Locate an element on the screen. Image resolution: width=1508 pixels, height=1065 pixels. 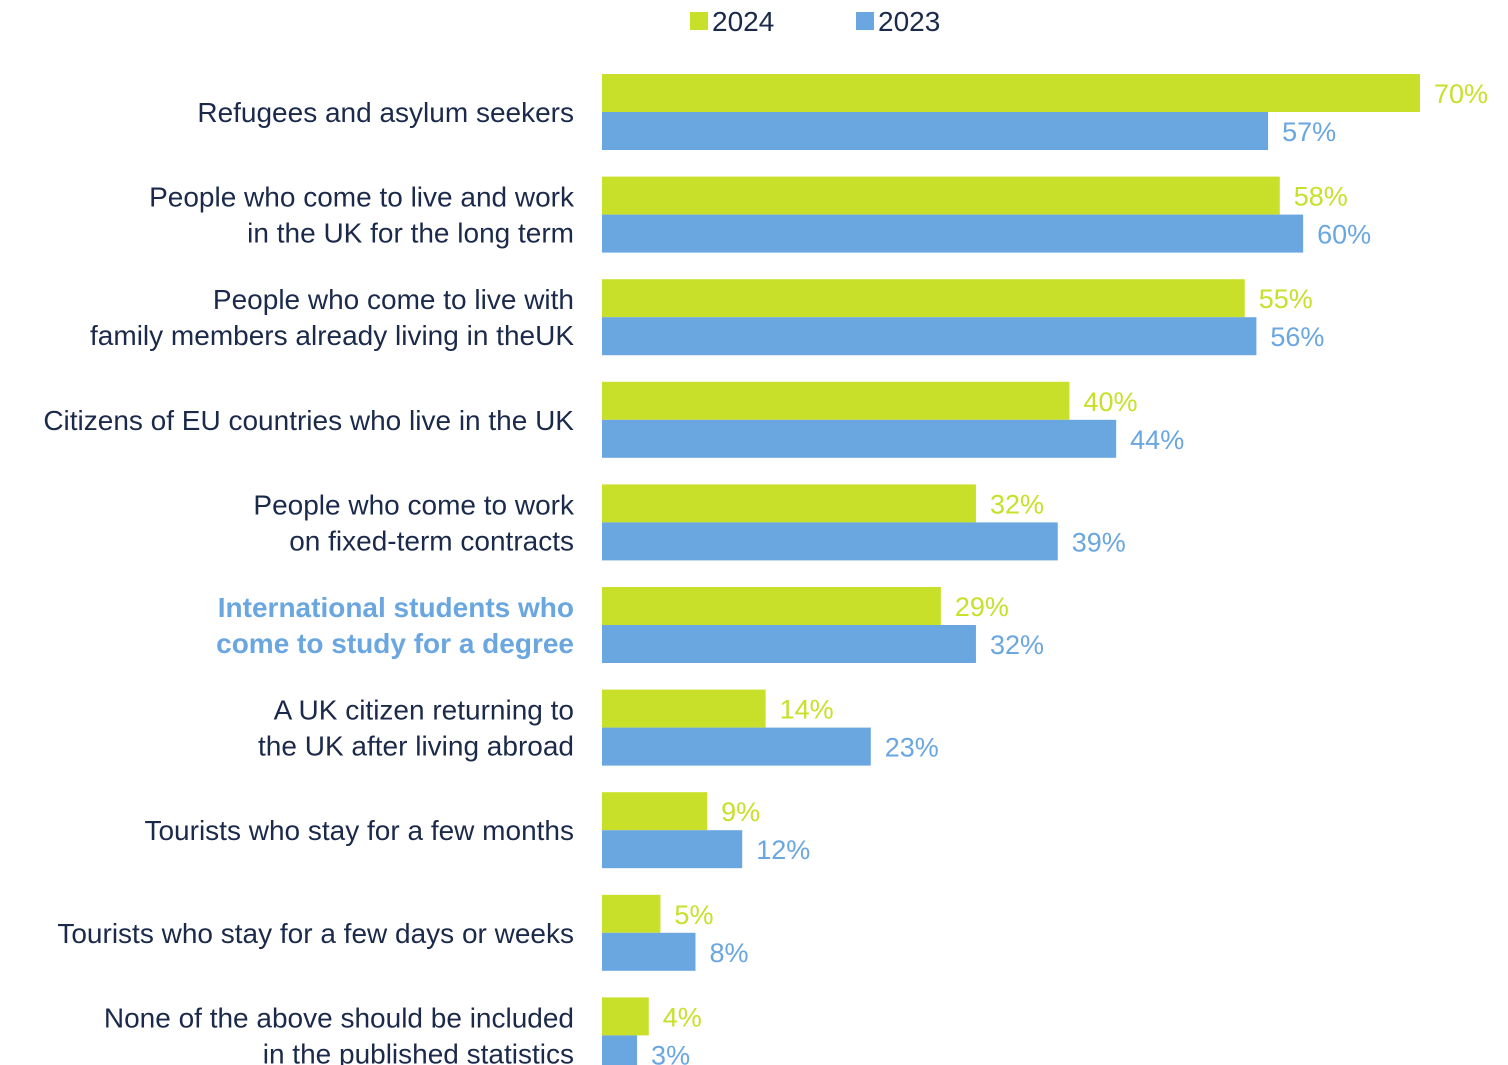
category-label-9-line-0: None of the above should be included is located at coordinates (339, 1017).